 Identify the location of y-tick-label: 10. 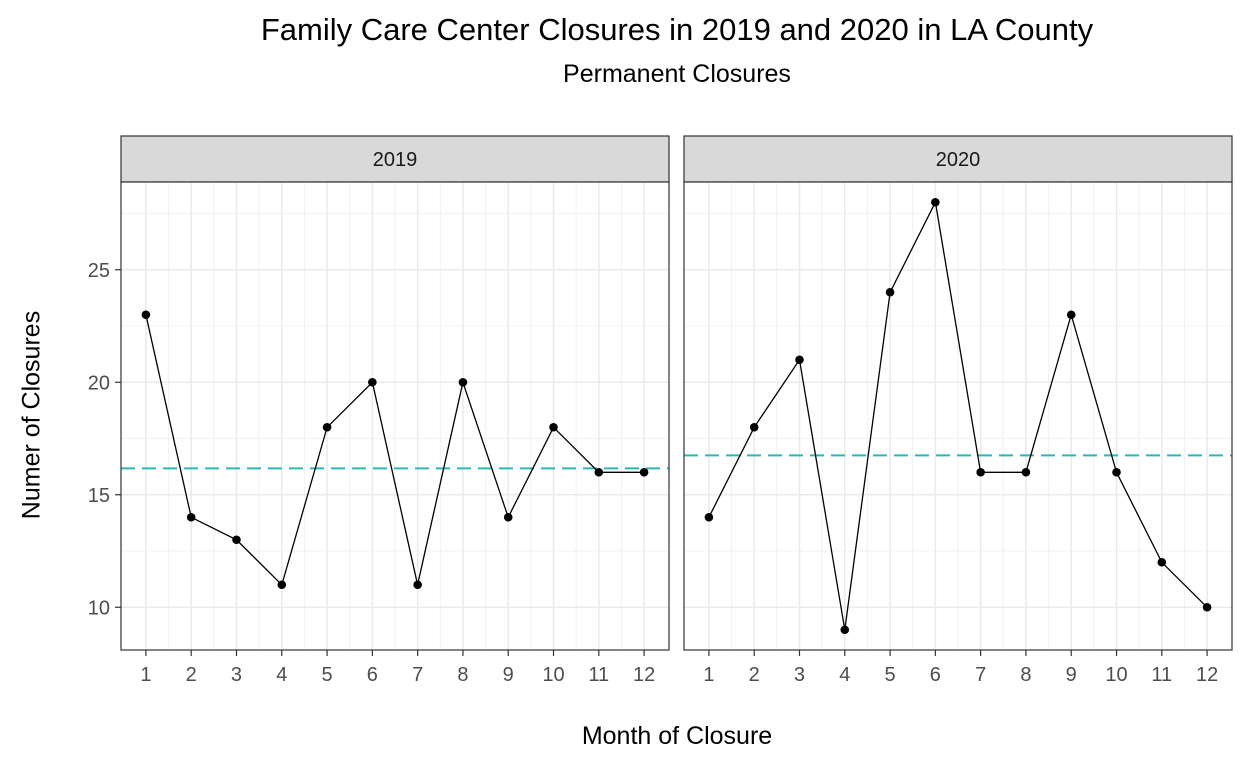
(99, 608).